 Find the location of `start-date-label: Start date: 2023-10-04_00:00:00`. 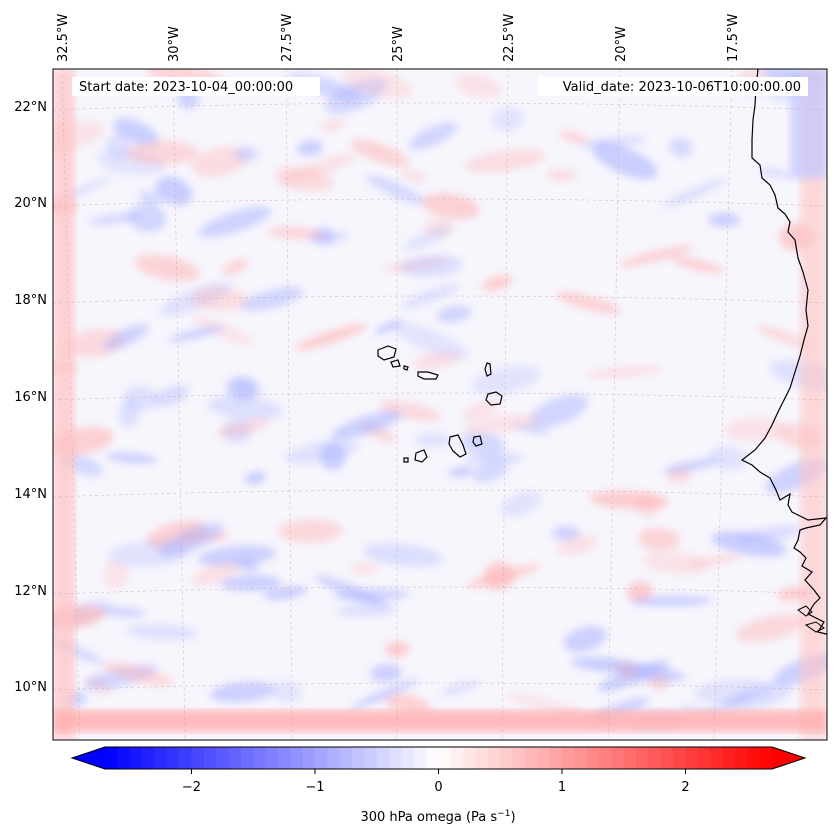

start-date-label: Start date: 2023-10-04_00:00:00 is located at coordinates (186, 87).